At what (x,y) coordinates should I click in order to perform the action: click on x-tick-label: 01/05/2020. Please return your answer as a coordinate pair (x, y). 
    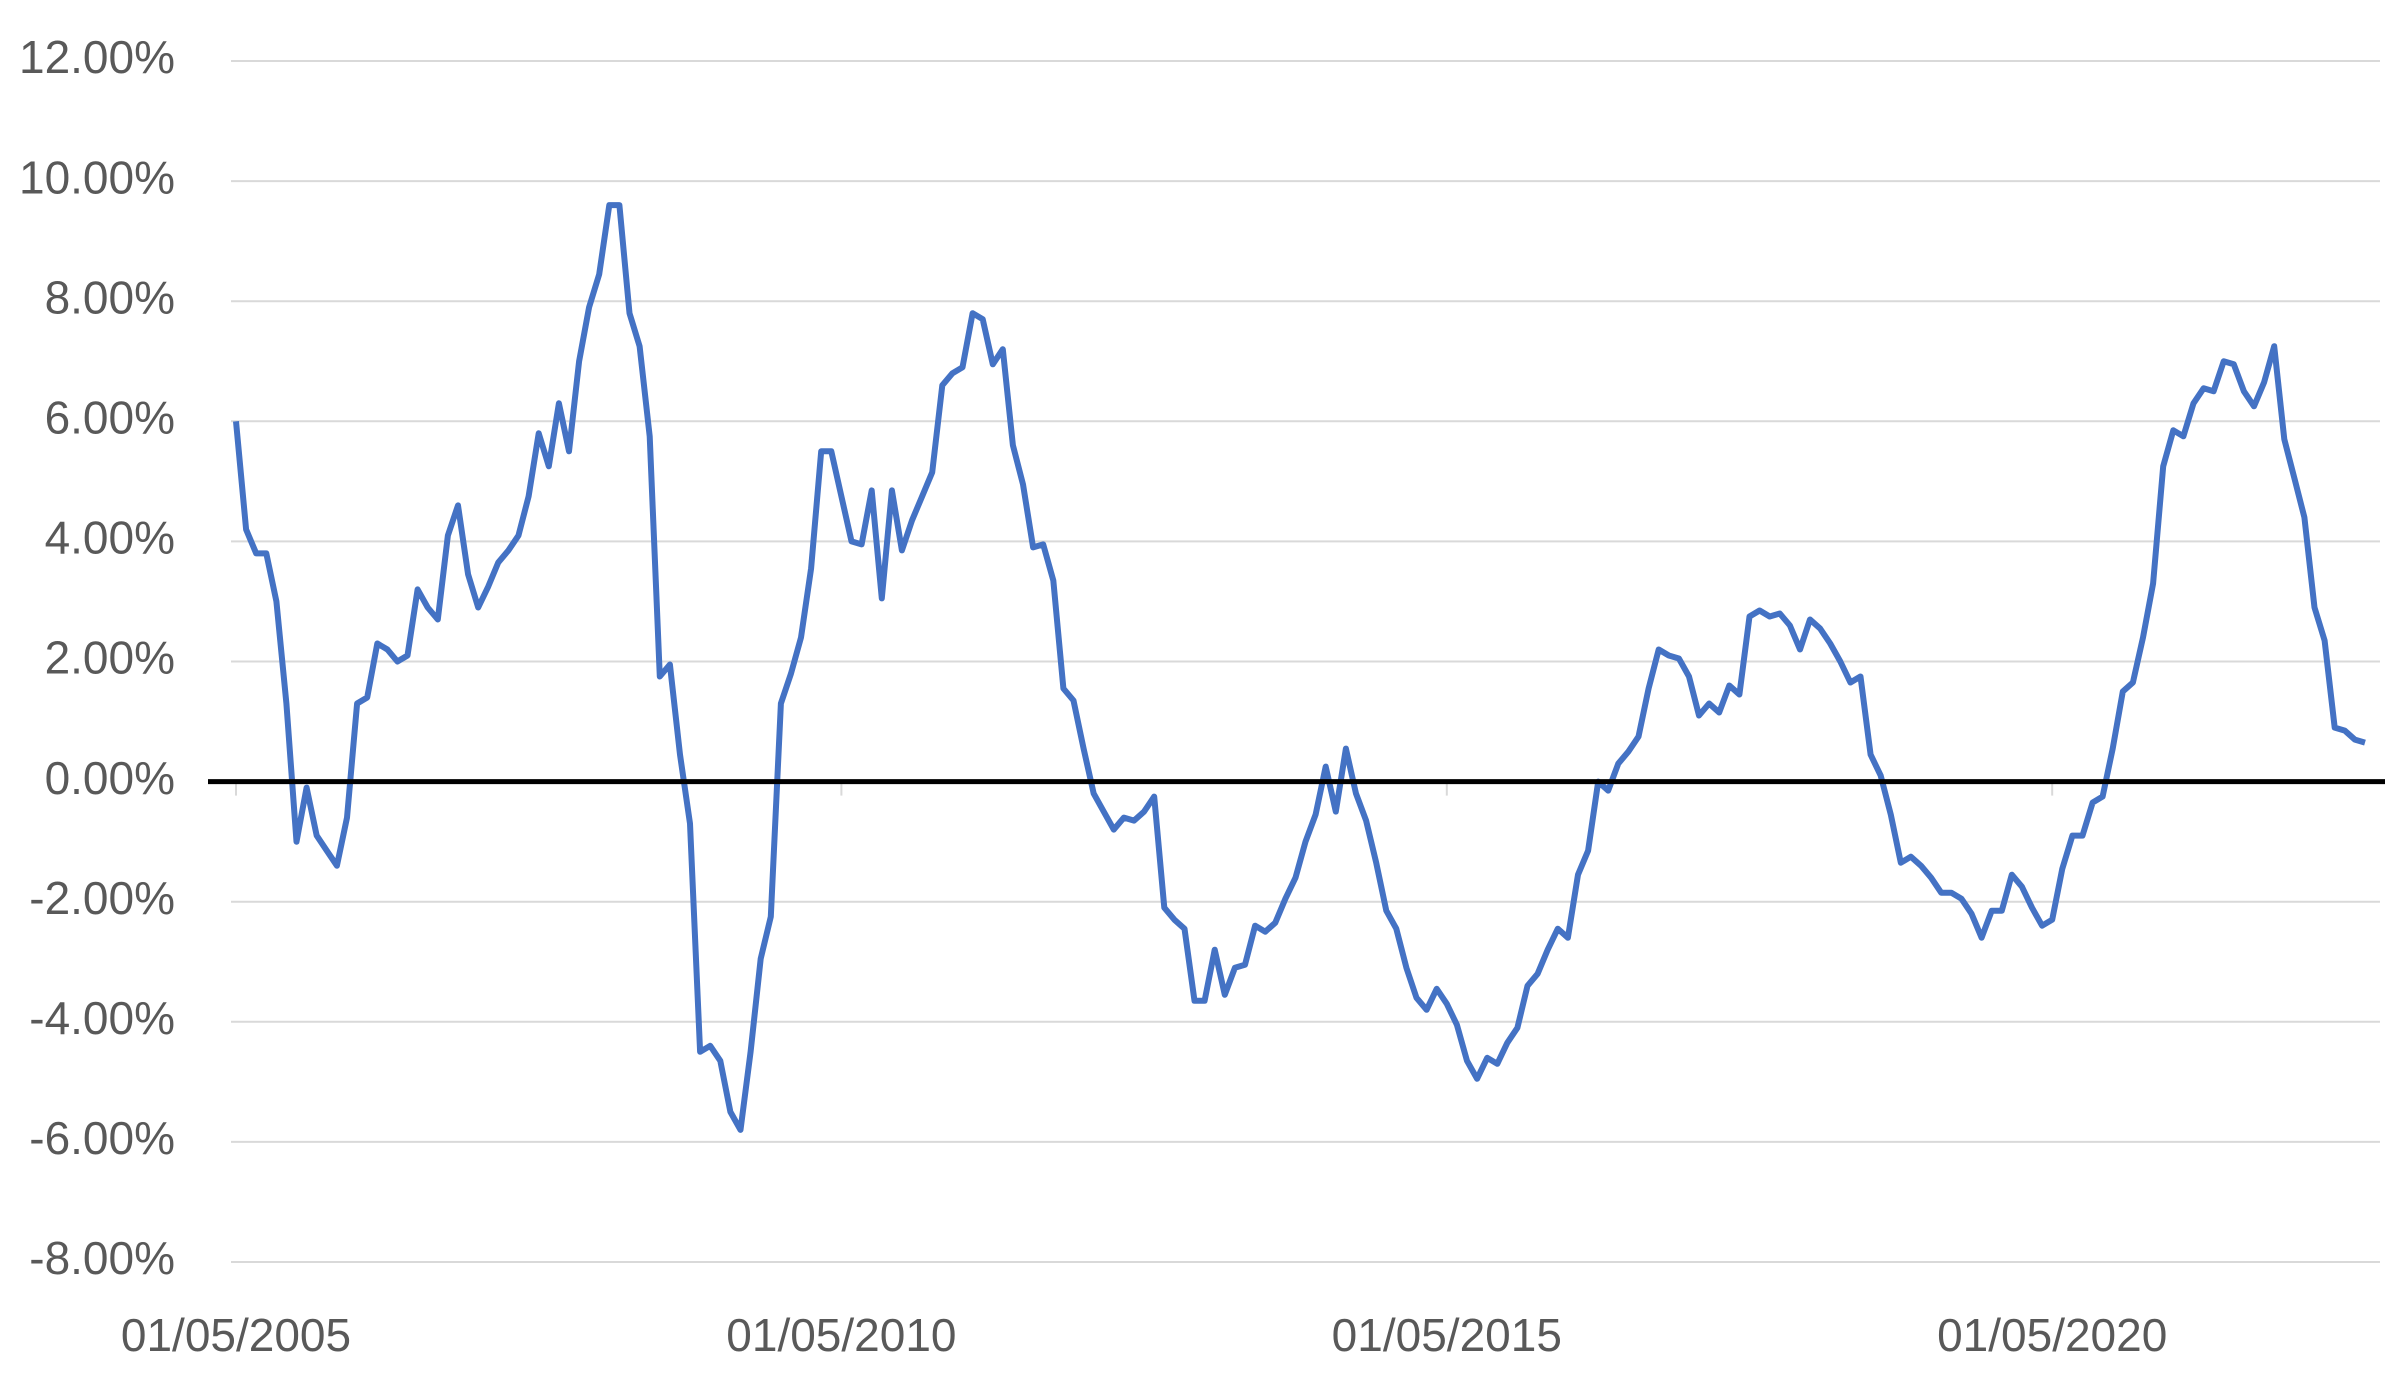
    Looking at the image, I should click on (2052, 1335).